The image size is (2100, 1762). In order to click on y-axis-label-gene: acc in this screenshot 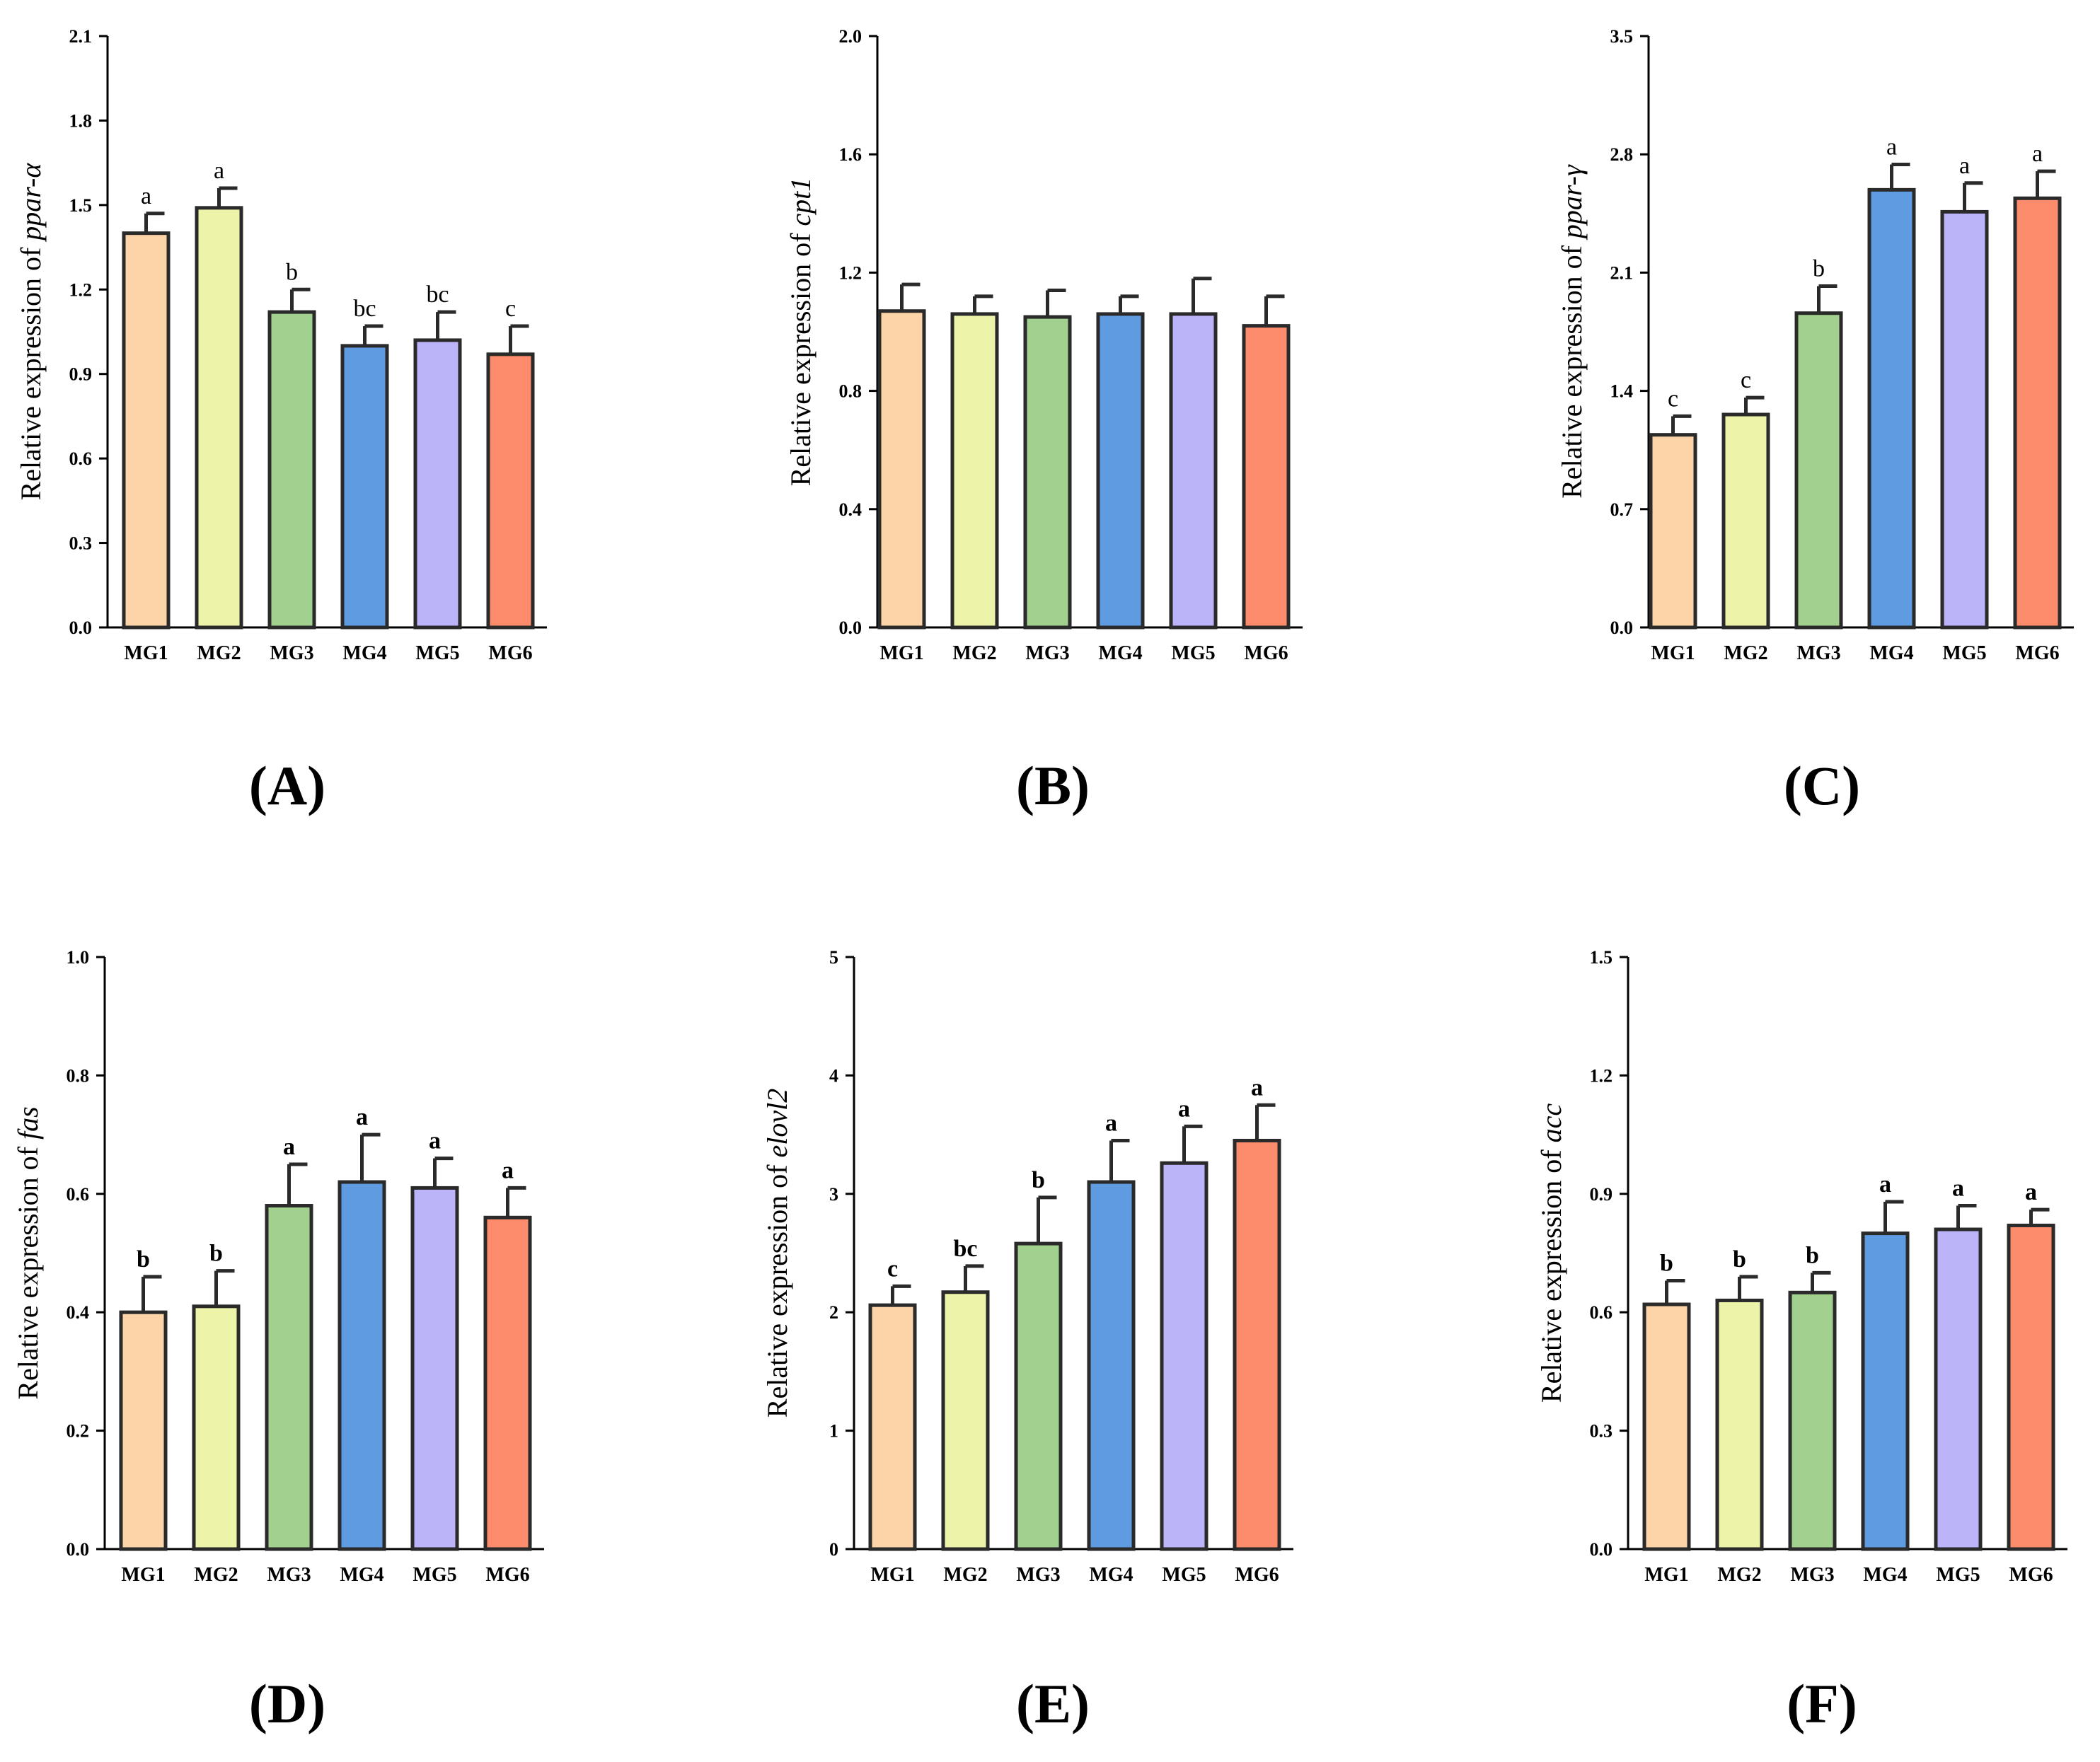, I will do `click(1551, 1123)`.